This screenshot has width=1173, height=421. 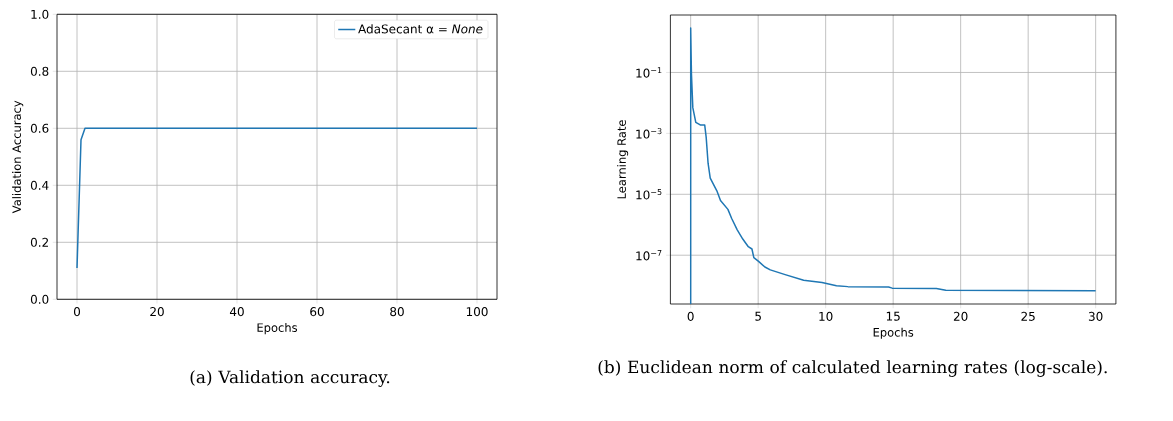 I want to click on x-tick-label: 100, so click(x=477, y=312).